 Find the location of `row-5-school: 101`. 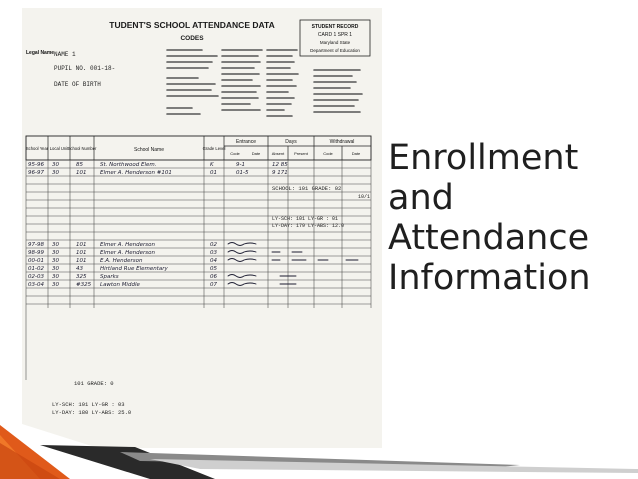

row-5-school: 101 is located at coordinates (81, 261).